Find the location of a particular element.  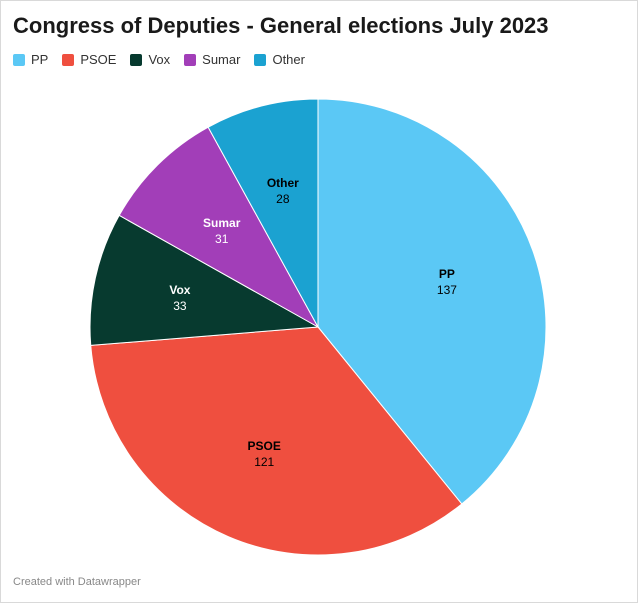

slice-value-other: 28 is located at coordinates (283, 199).